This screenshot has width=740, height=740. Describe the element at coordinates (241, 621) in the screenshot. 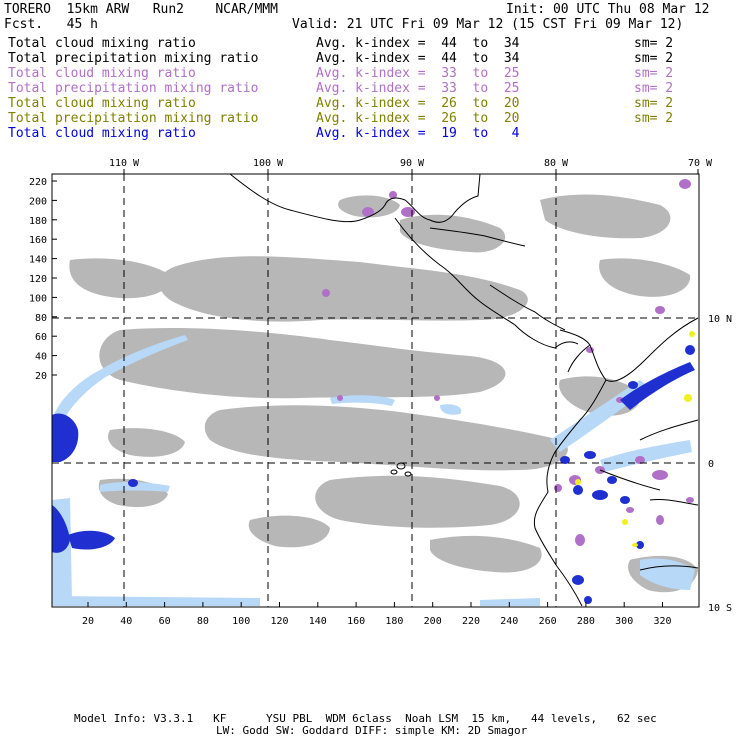

I see `x-tick-label: 100` at that location.